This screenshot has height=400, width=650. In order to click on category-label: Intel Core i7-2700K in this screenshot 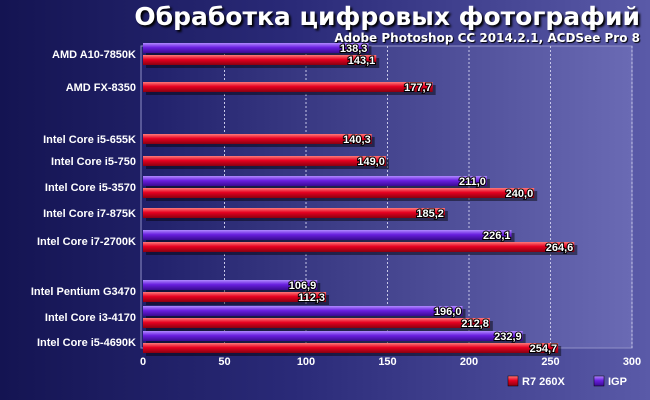, I will do `click(86, 242)`.